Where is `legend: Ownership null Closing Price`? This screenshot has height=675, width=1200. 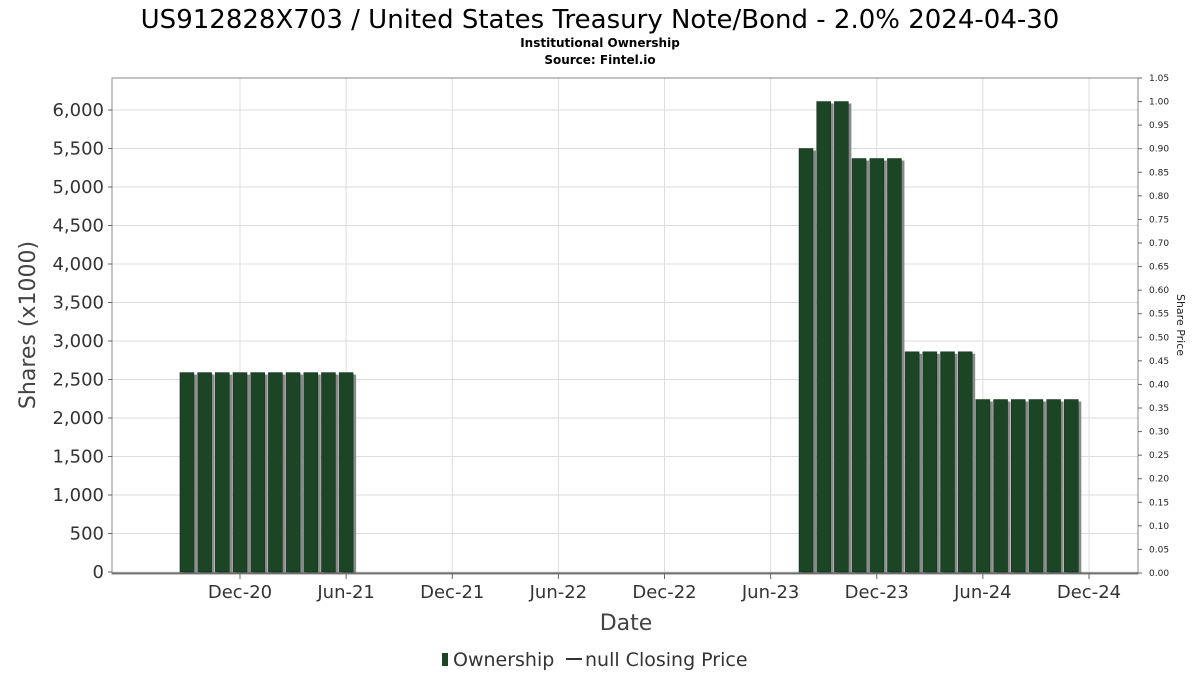
legend: Ownership null Closing Price is located at coordinates (595, 660).